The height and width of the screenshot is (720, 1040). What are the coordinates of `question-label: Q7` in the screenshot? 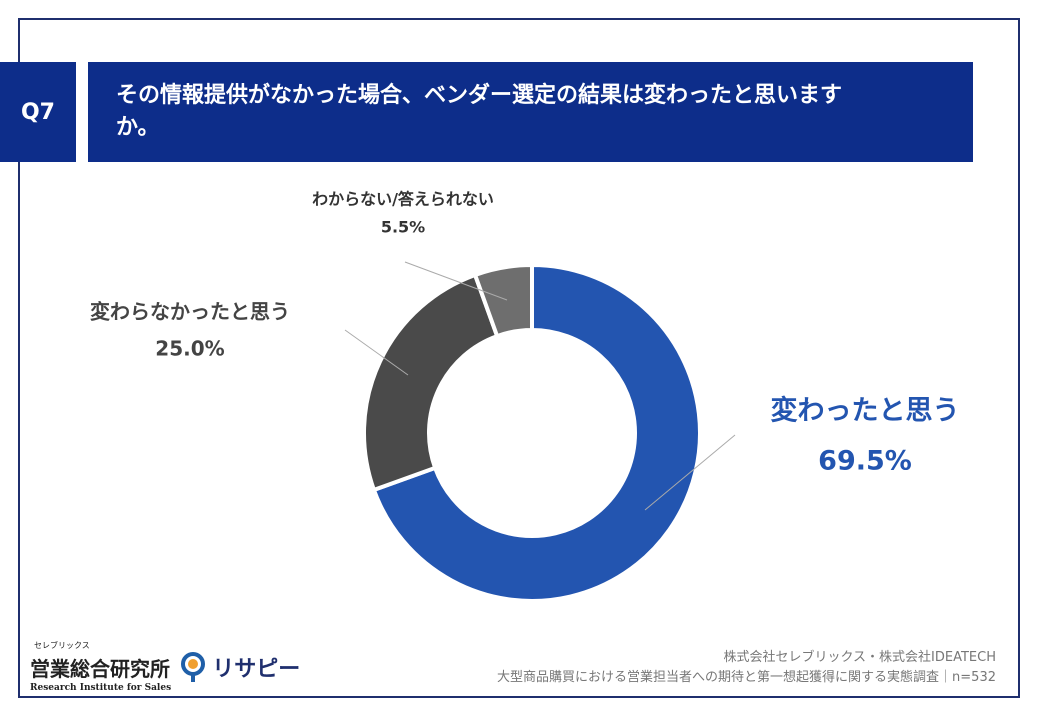 It's located at (38, 112).